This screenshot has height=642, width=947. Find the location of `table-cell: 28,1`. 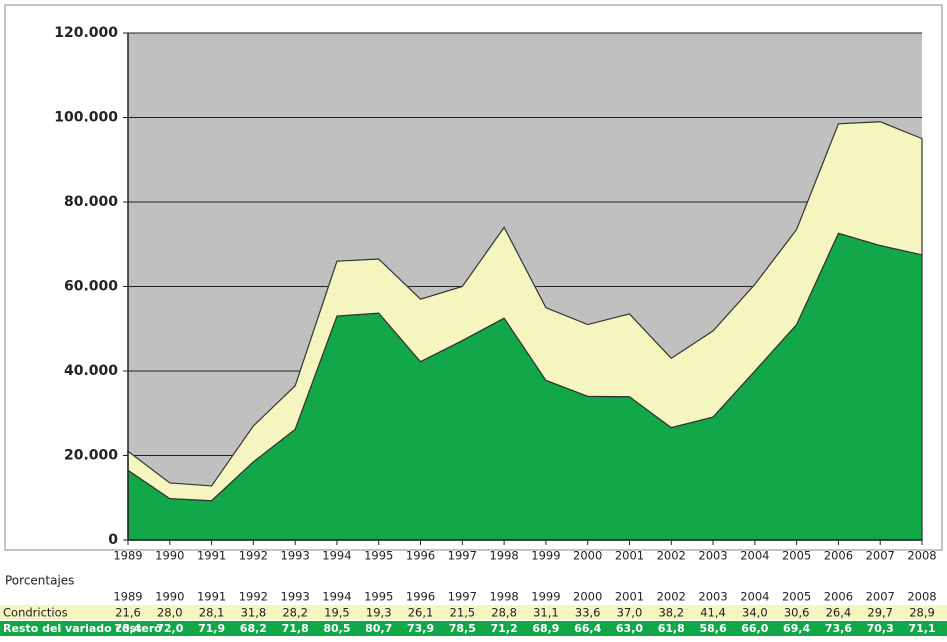

table-cell: 28,1 is located at coordinates (212, 613).